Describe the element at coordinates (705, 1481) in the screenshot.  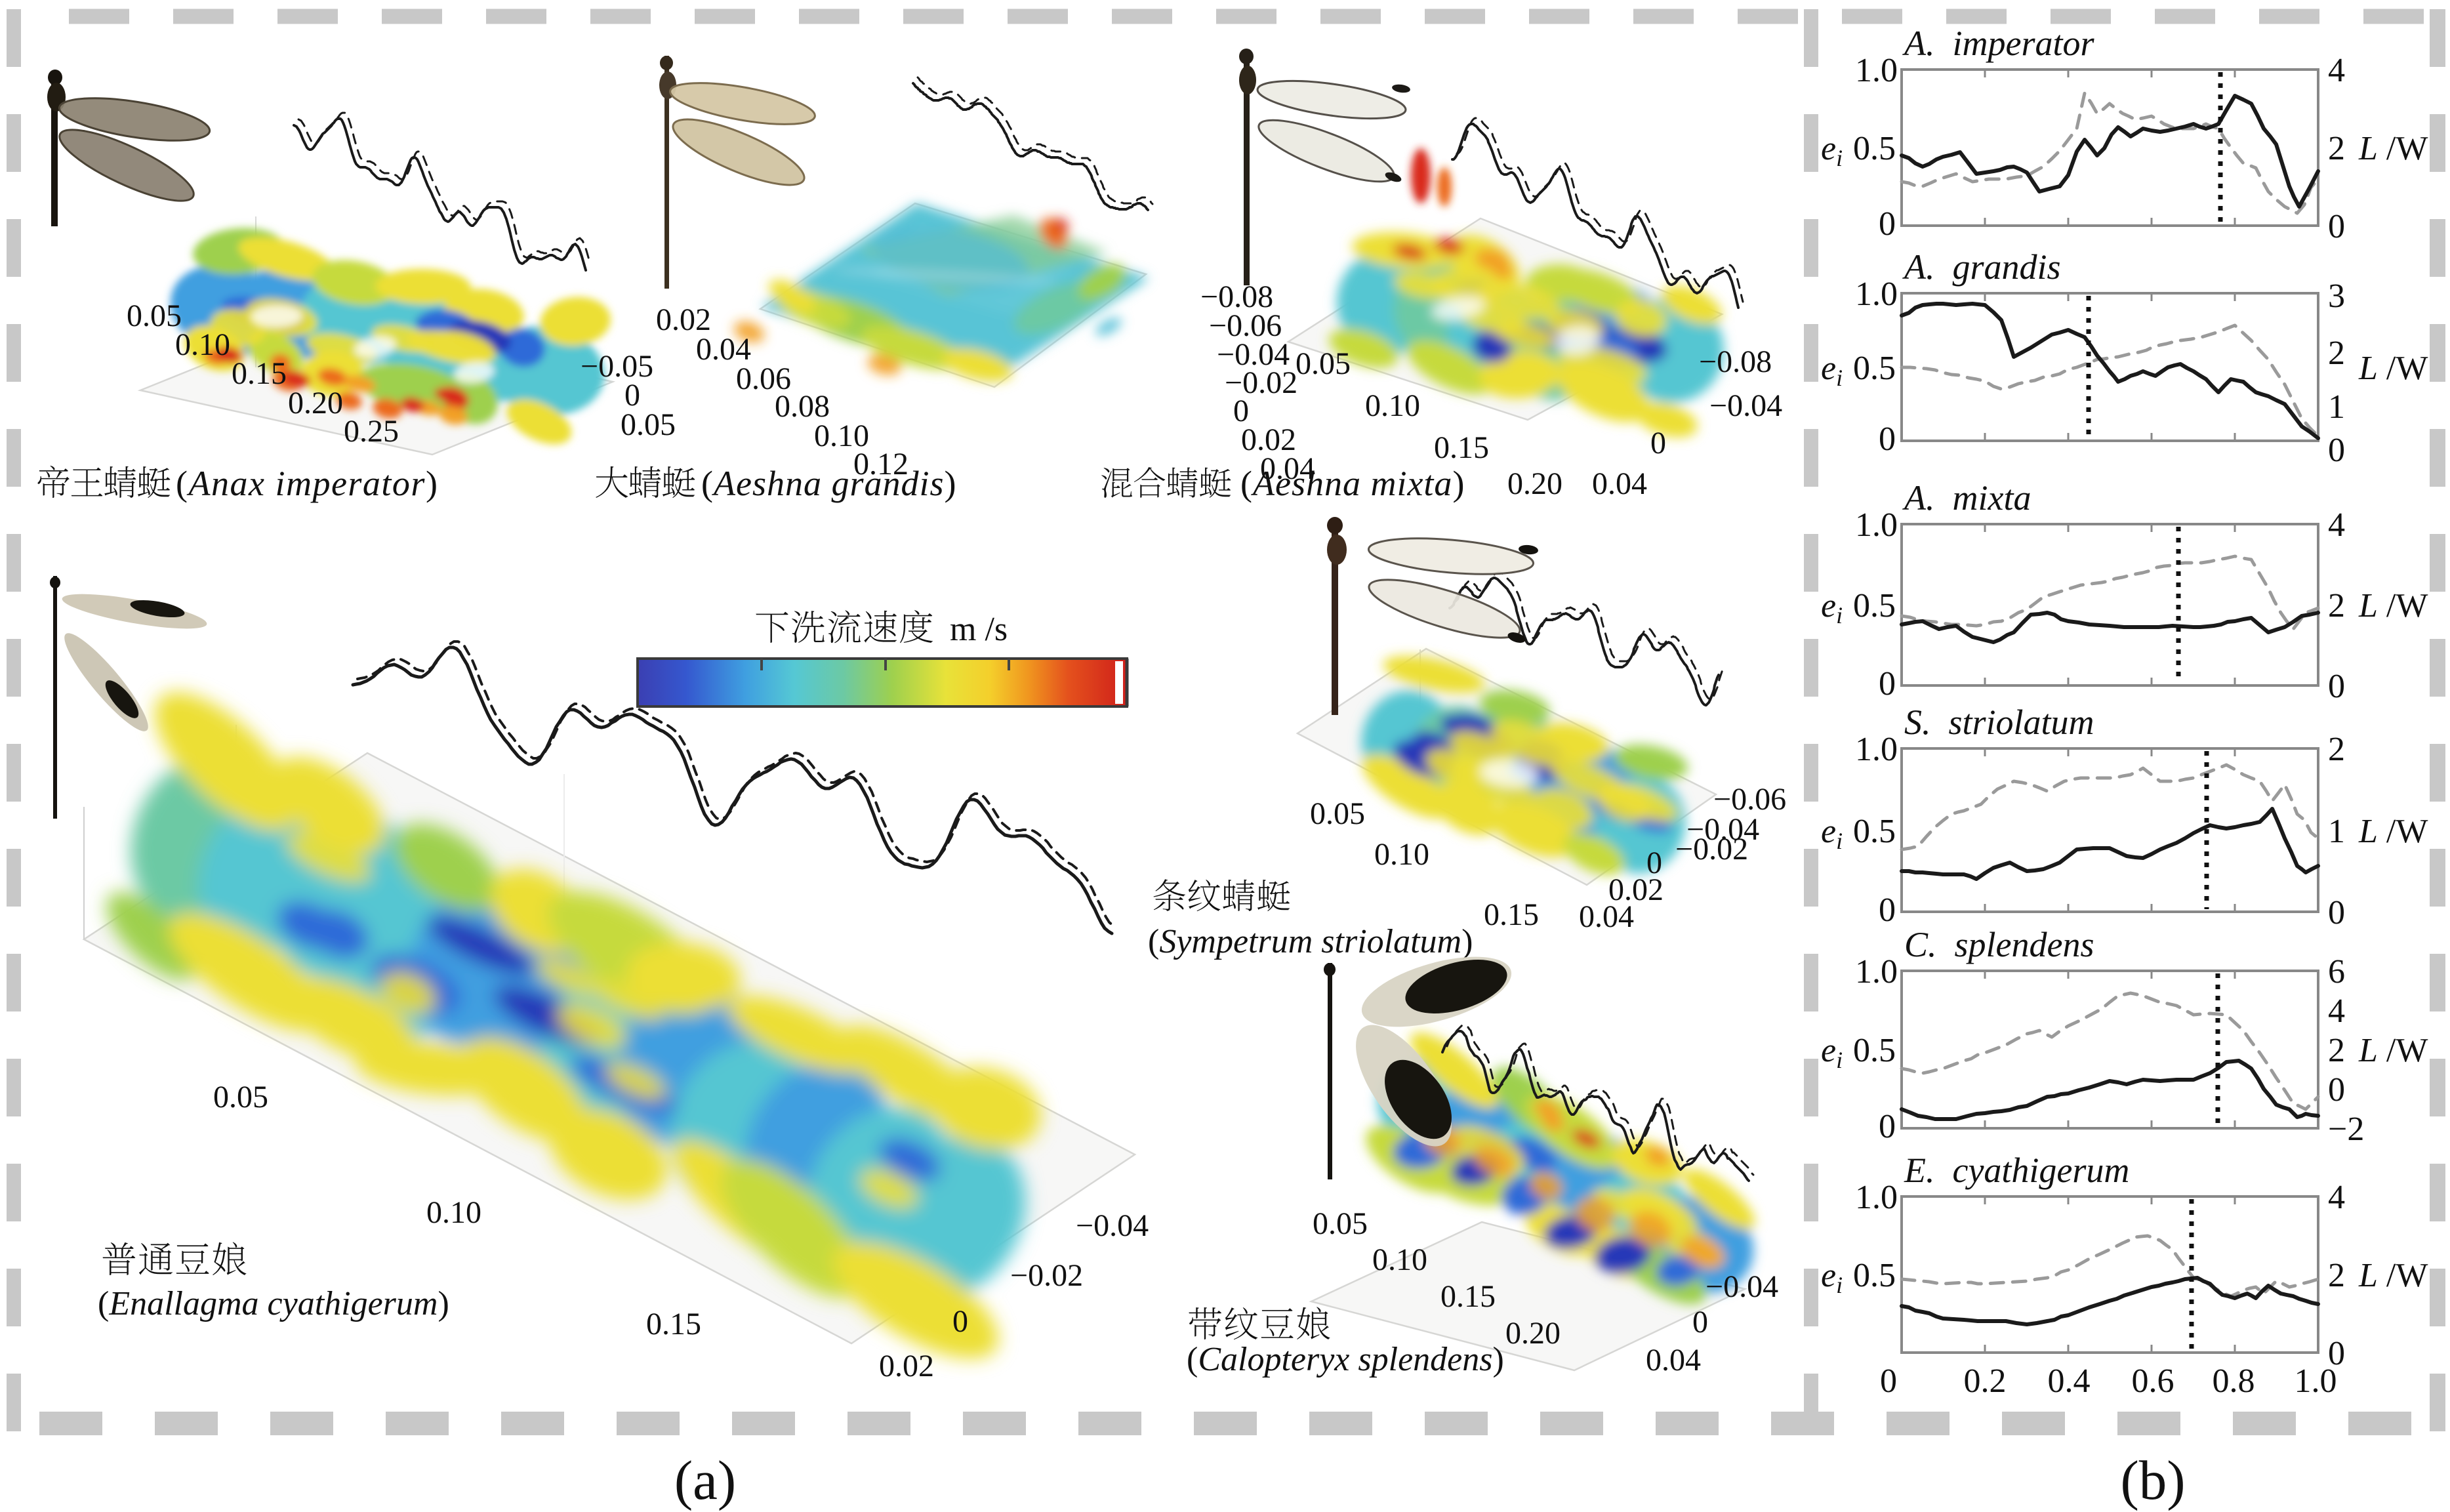
I see `svg-text: (a)` at that location.